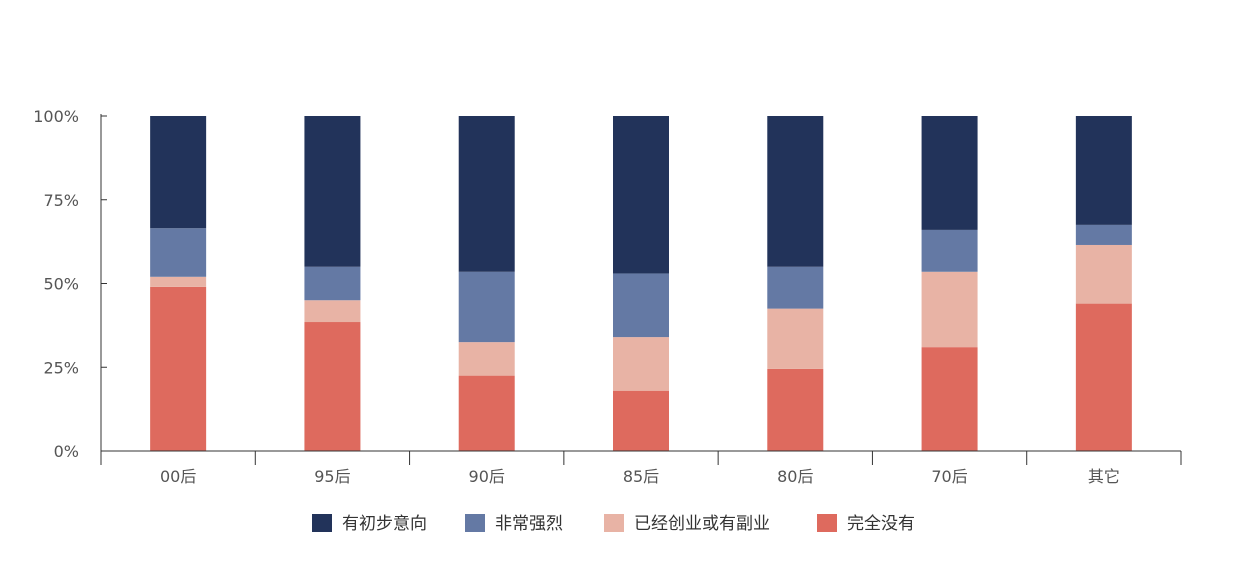 The width and height of the screenshot is (1235, 579). What do you see at coordinates (56, 116) in the screenshot?
I see `y-tick-label: 100%` at bounding box center [56, 116].